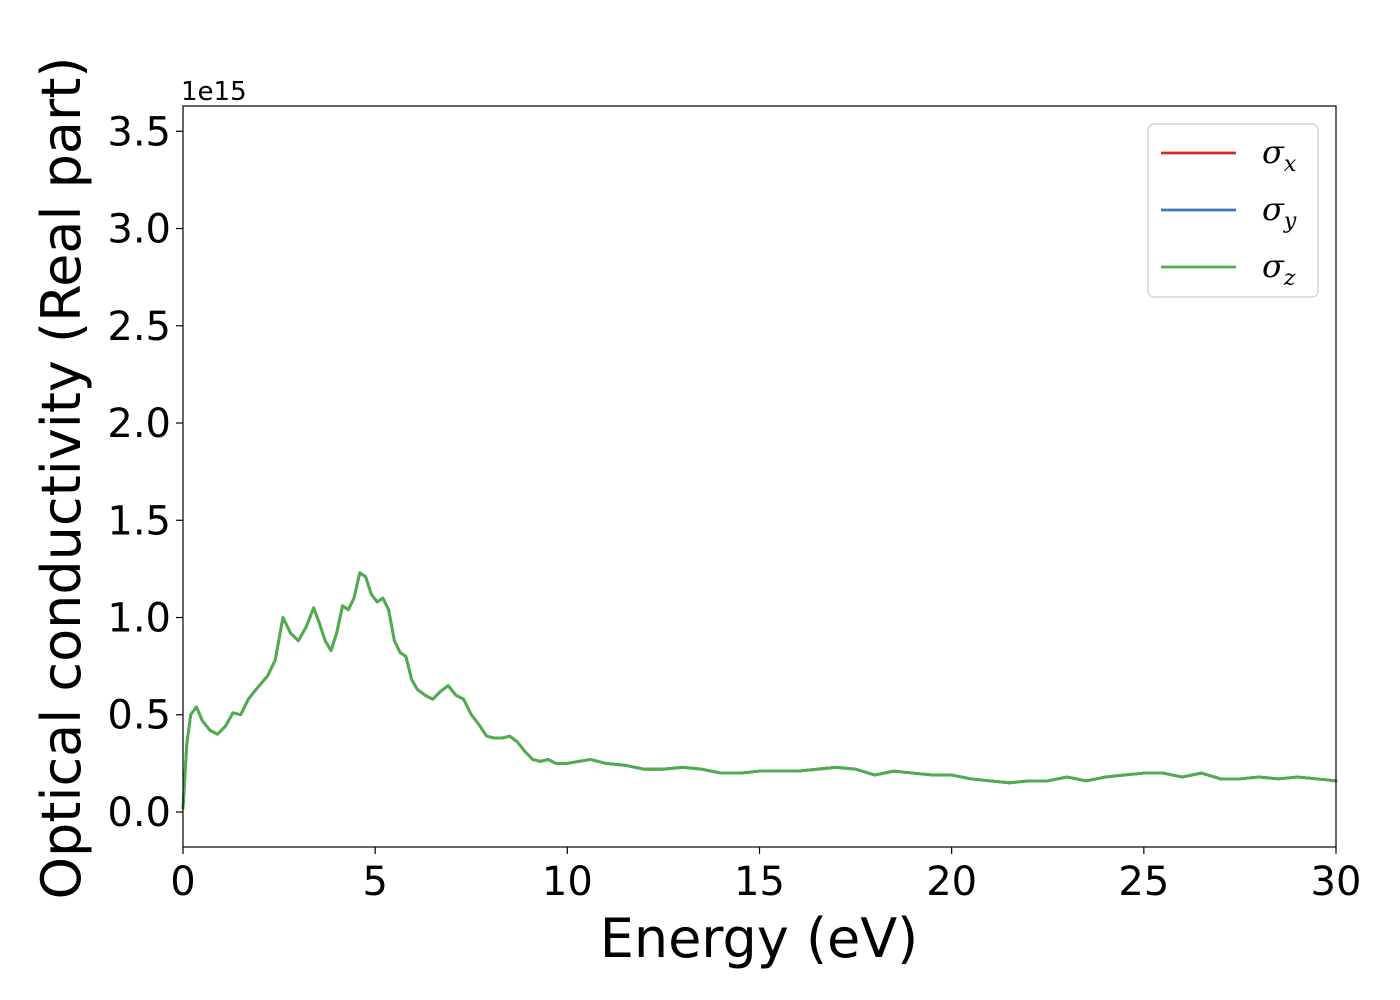  I want to click on x-tick-label: 30, so click(1336, 882).